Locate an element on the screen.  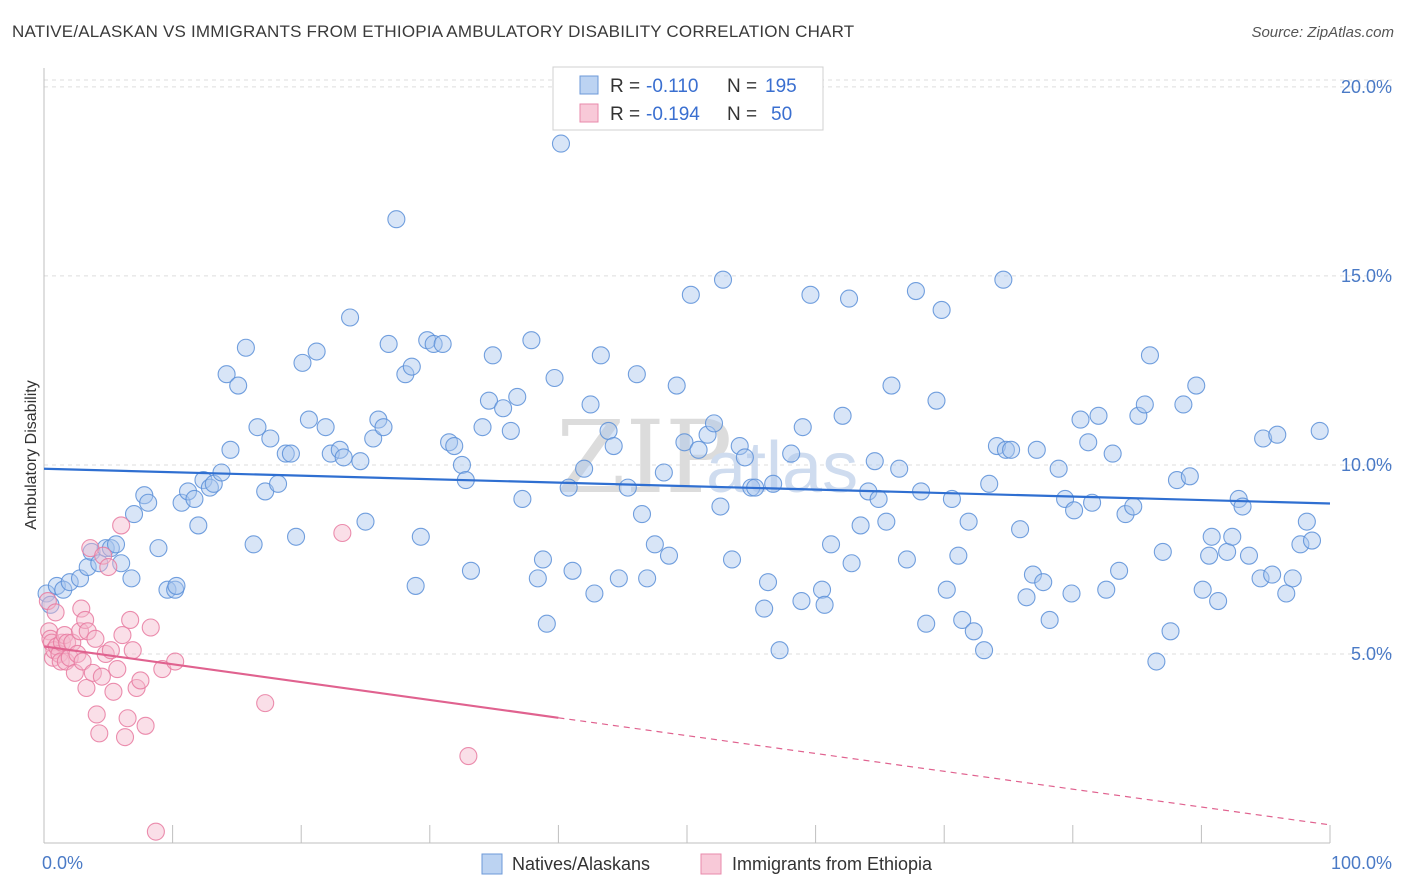
top-legend: R = -0.110 N = 195 R = -0.194 N = 50 is located at coordinates (688, 98).